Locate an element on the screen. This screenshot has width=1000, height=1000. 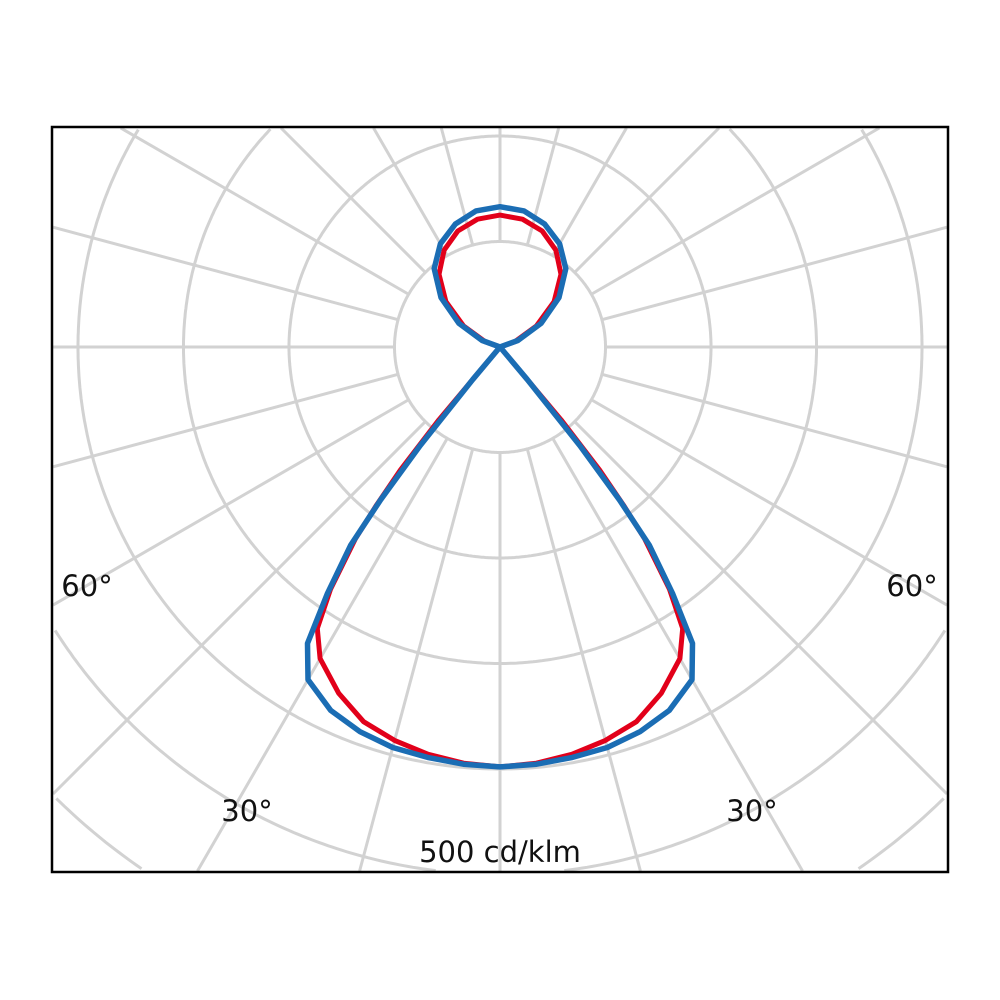
radial-scale-label: 500 cd/klm is located at coordinates (500, 852).